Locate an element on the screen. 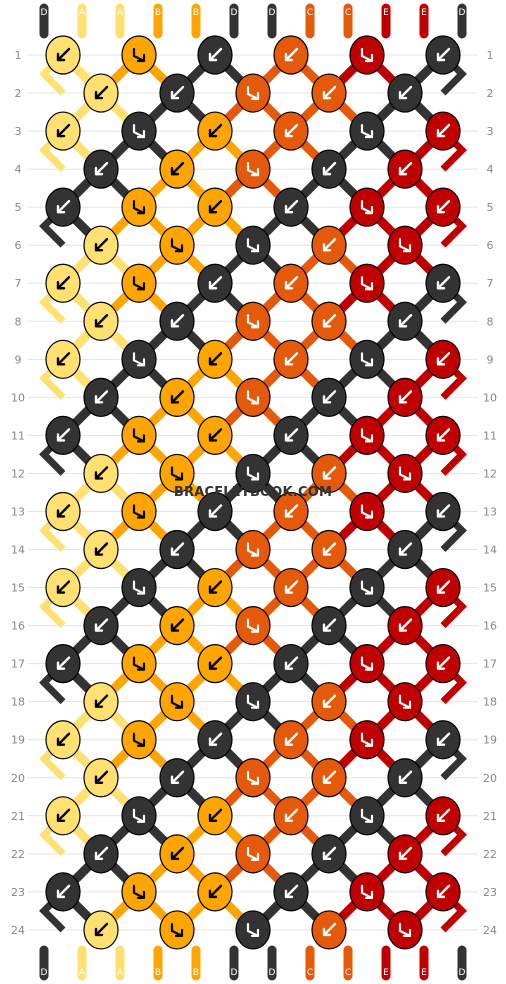 This screenshot has width=506, height=984. row-label-left: 8 is located at coordinates (18, 321).